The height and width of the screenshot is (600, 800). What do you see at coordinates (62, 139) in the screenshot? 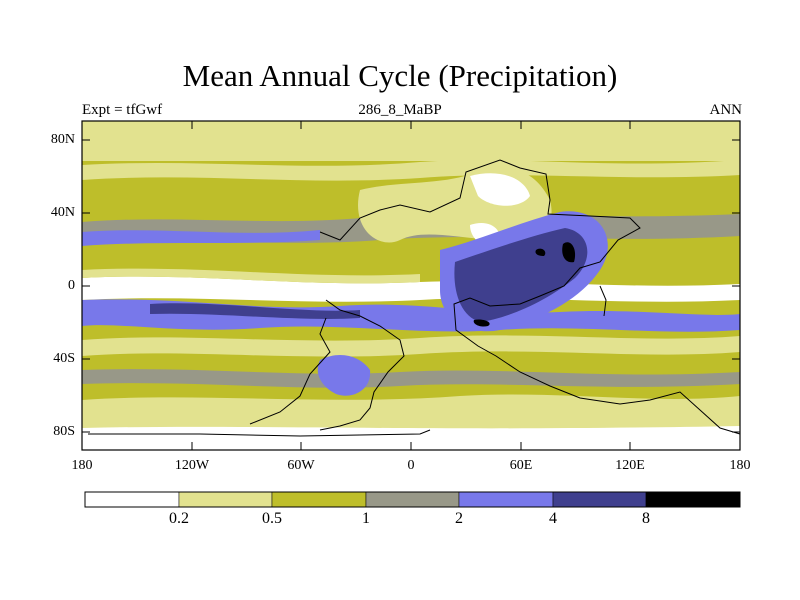
I see `lat-label: 80N` at bounding box center [62, 139].